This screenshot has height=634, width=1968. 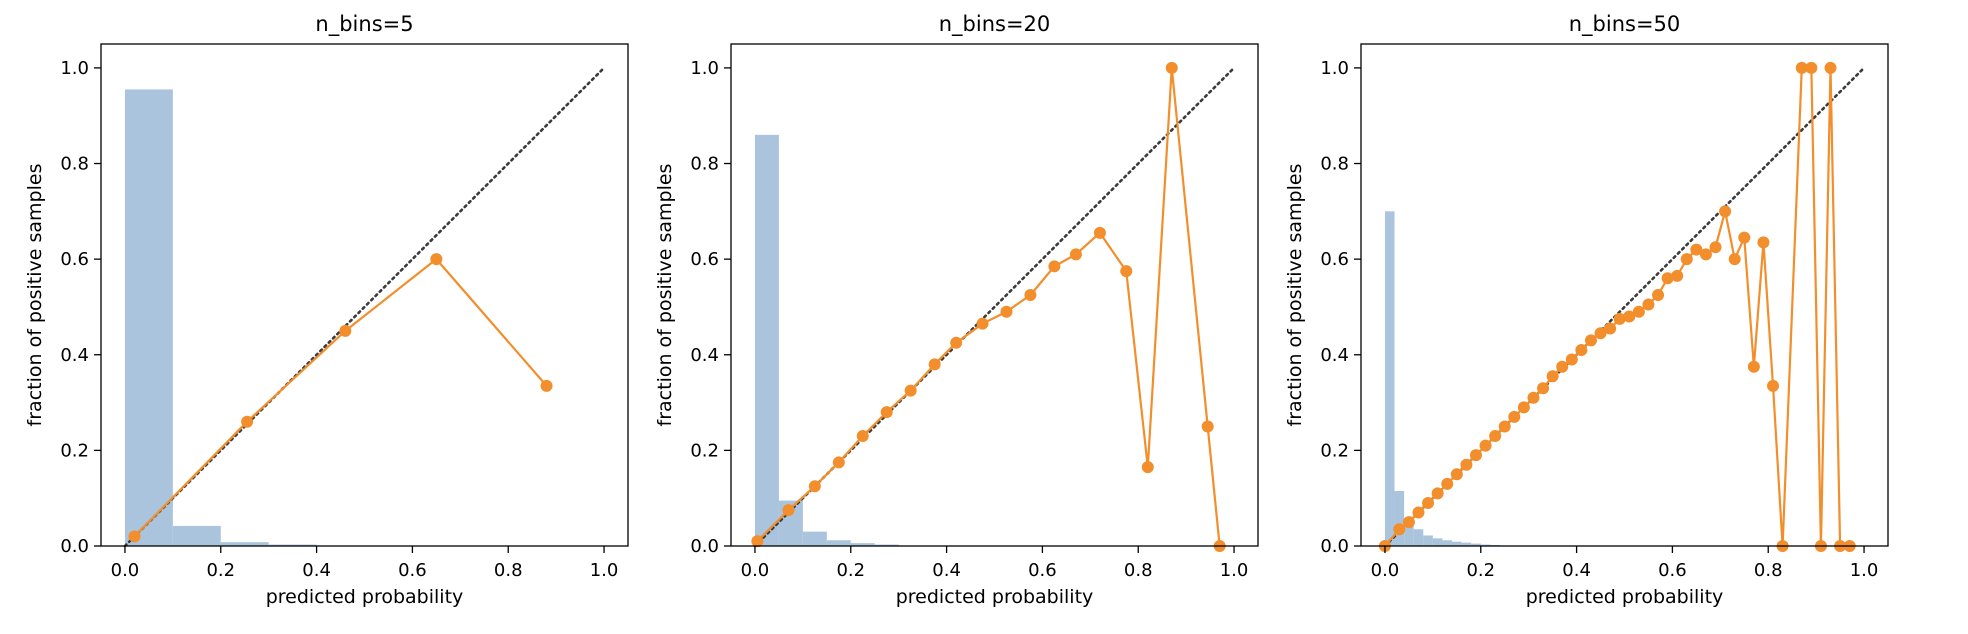 What do you see at coordinates (1334, 546) in the screenshot?
I see `y-tick-label: 0.0` at bounding box center [1334, 546].